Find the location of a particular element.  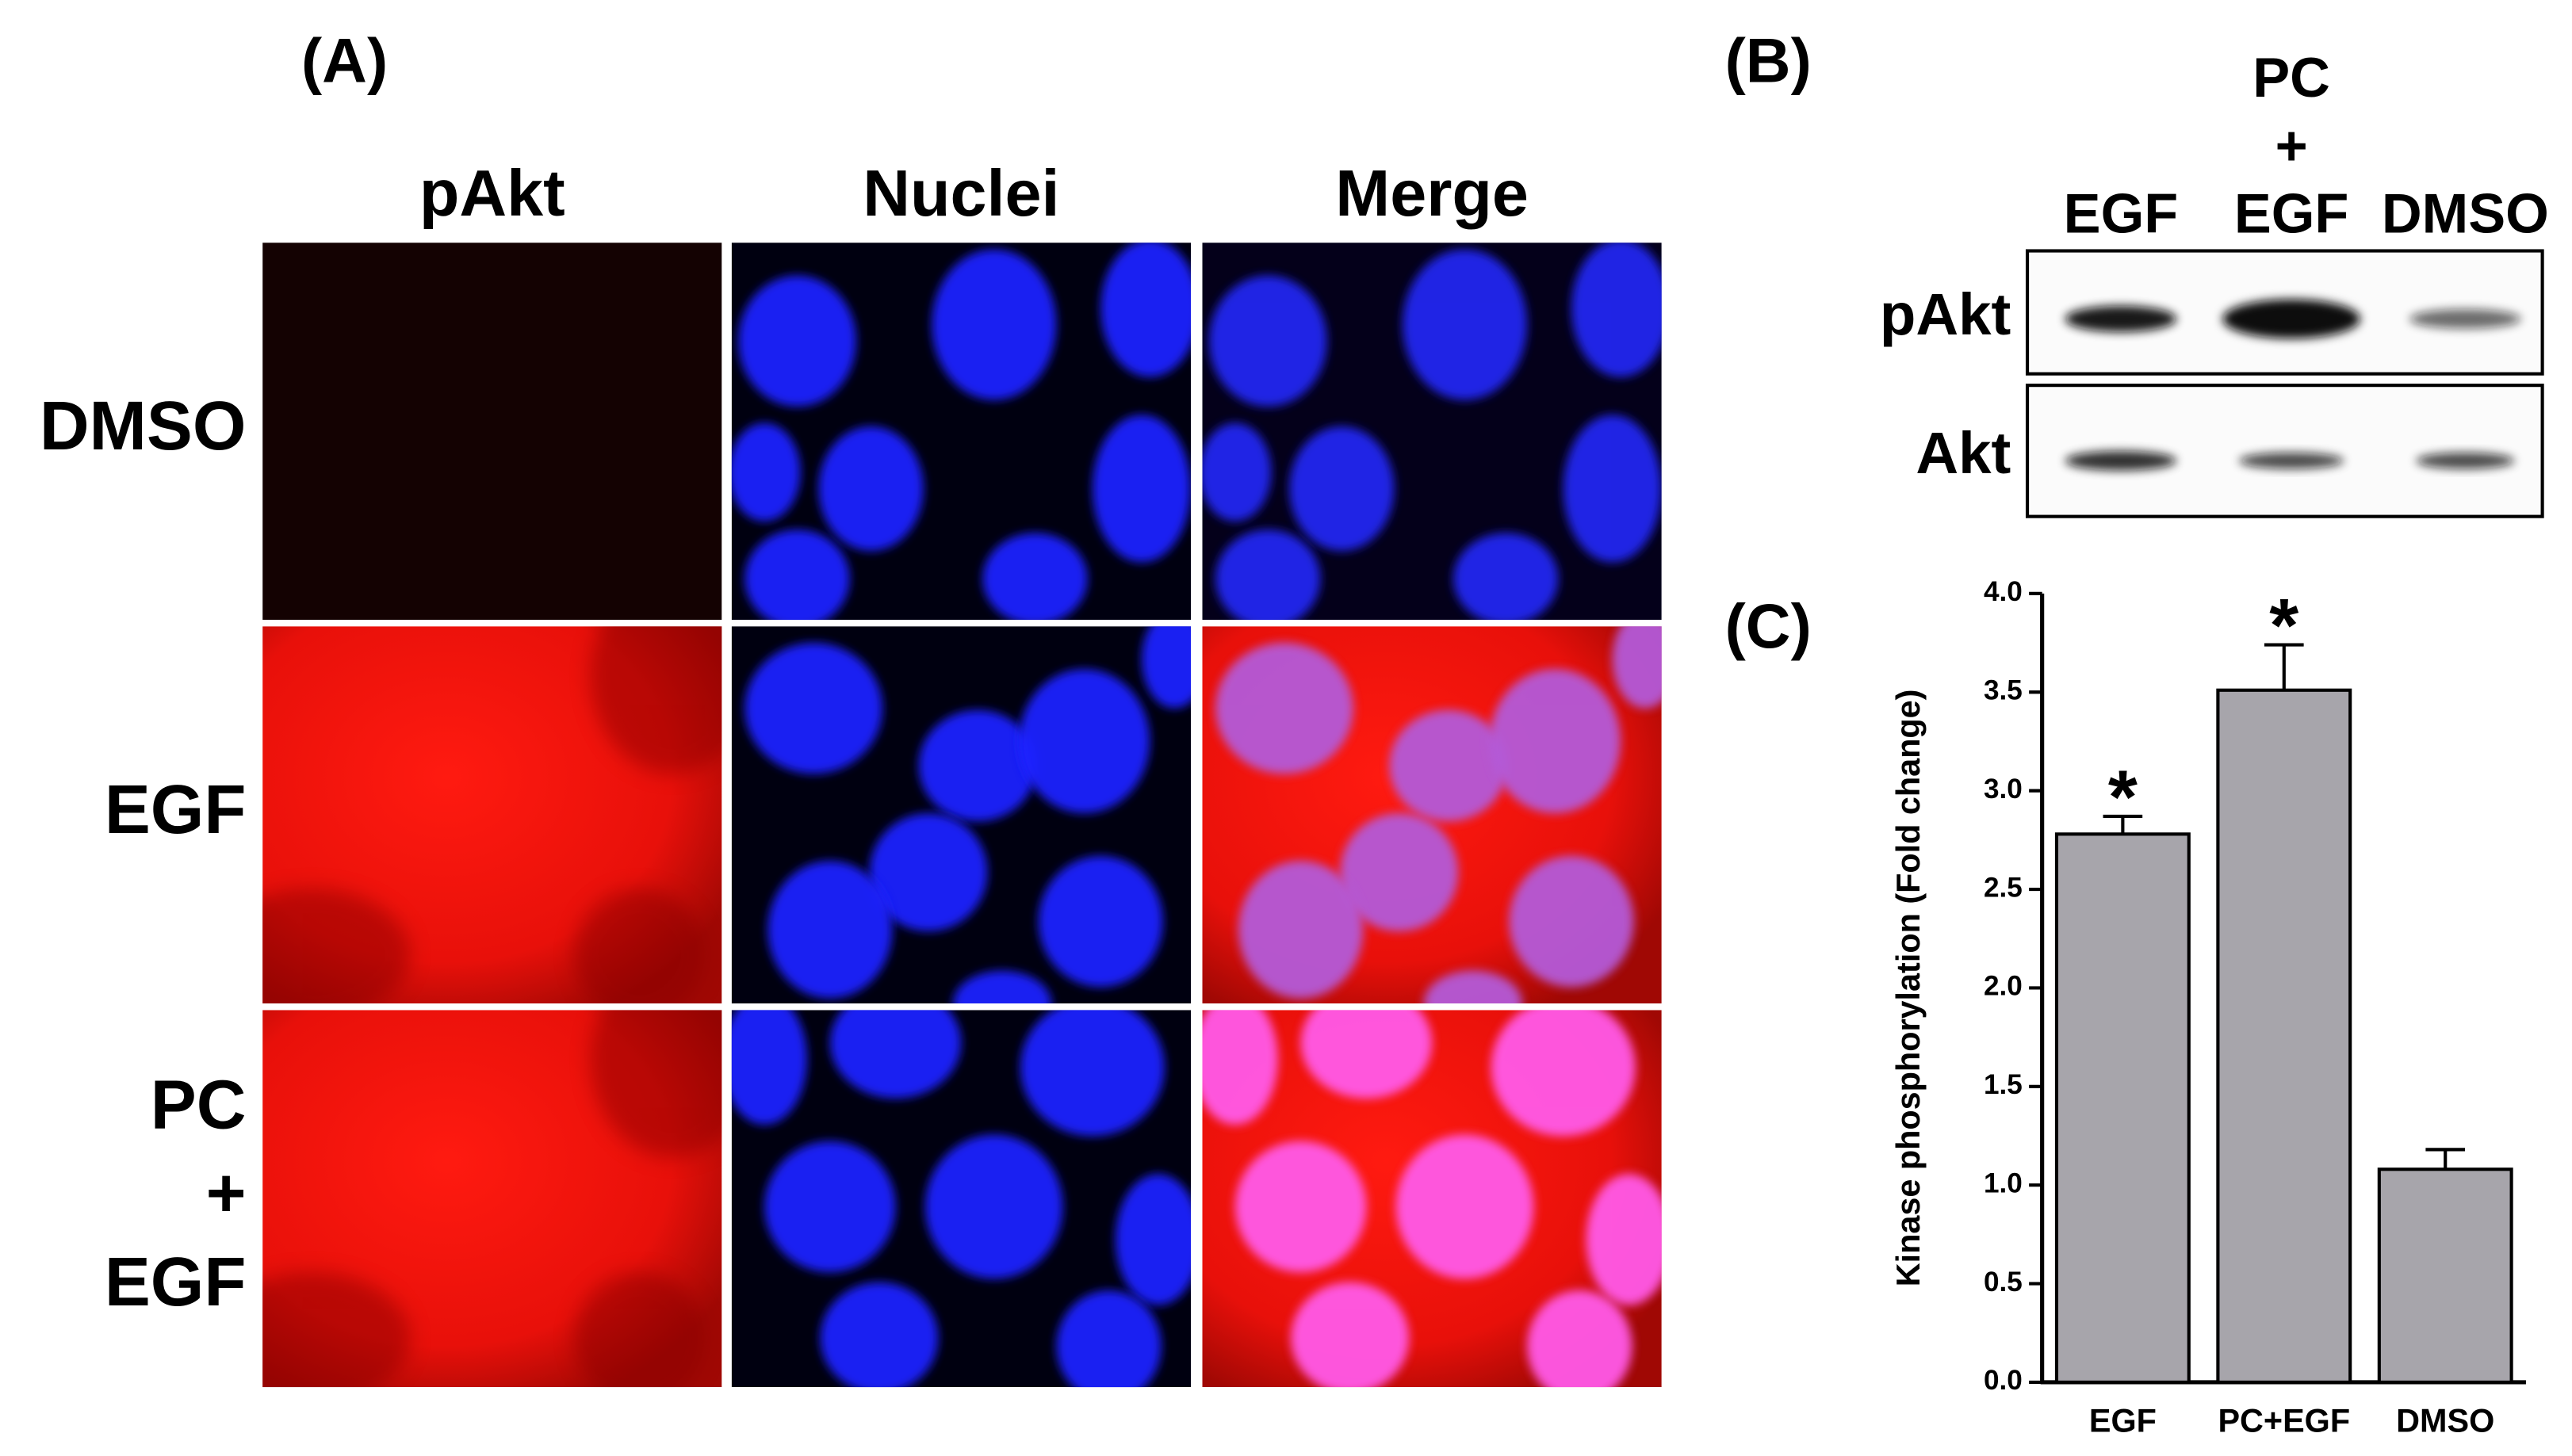

x-tick-label: DMSO is located at coordinates (2445, 1421).